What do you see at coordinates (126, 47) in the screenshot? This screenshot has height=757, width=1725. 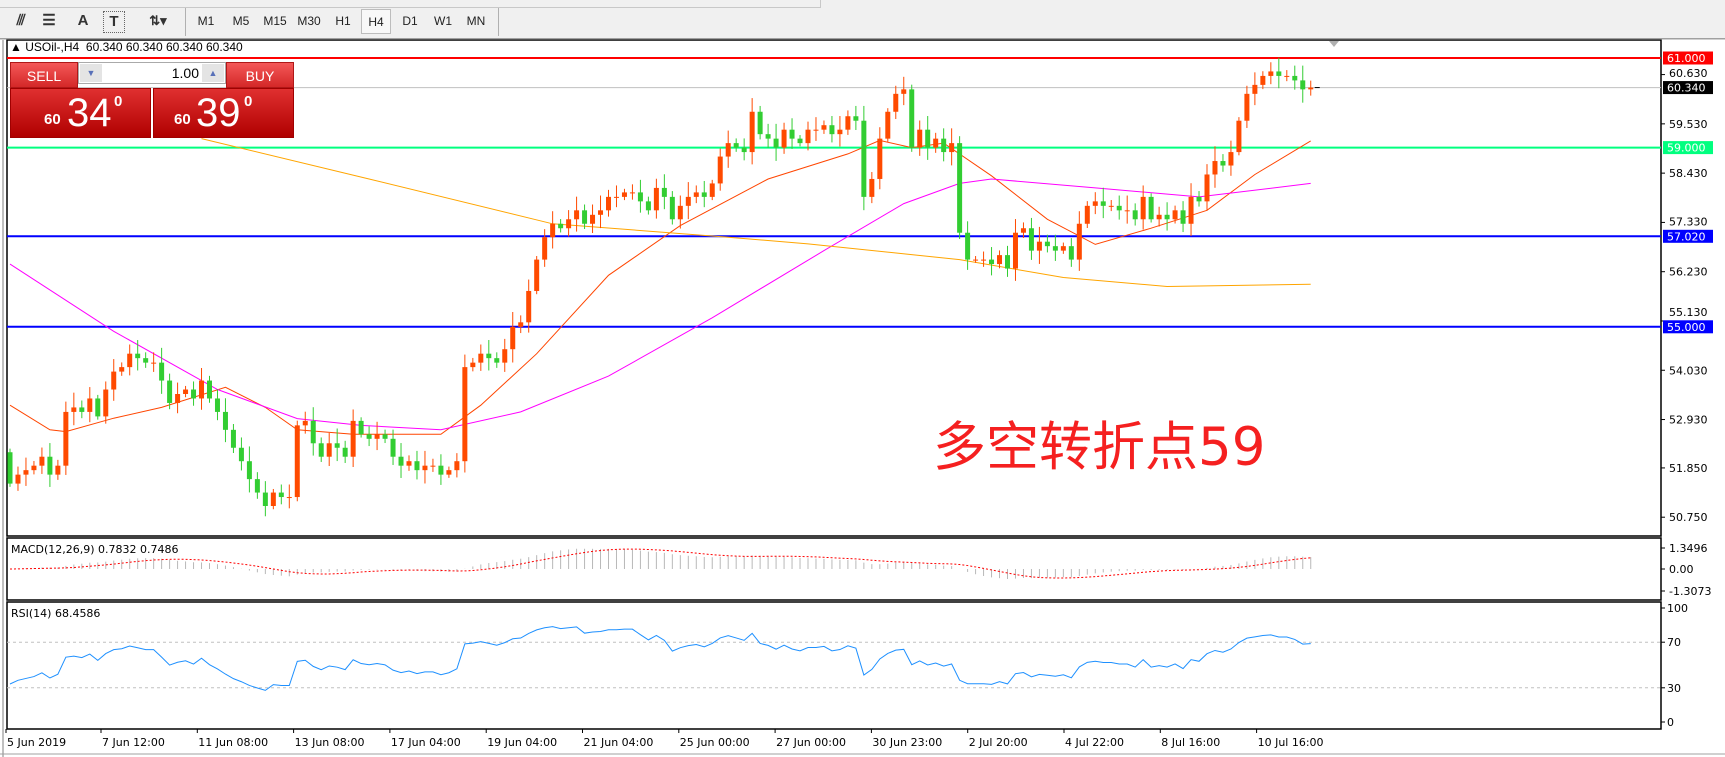 I see `chart-header: ▲ USOil-,H4 60.340 60.340 60.340 60.340` at bounding box center [126, 47].